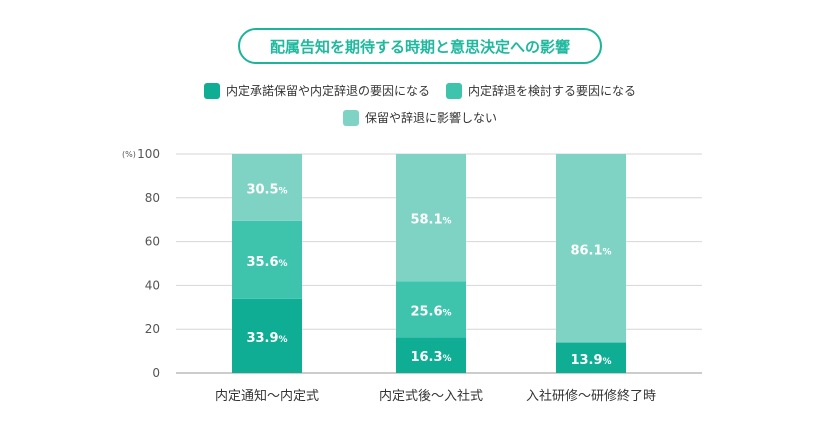  Describe the element at coordinates (591, 396) in the screenshot. I see `x-category-label: 入社研修〜研修終了時` at that location.